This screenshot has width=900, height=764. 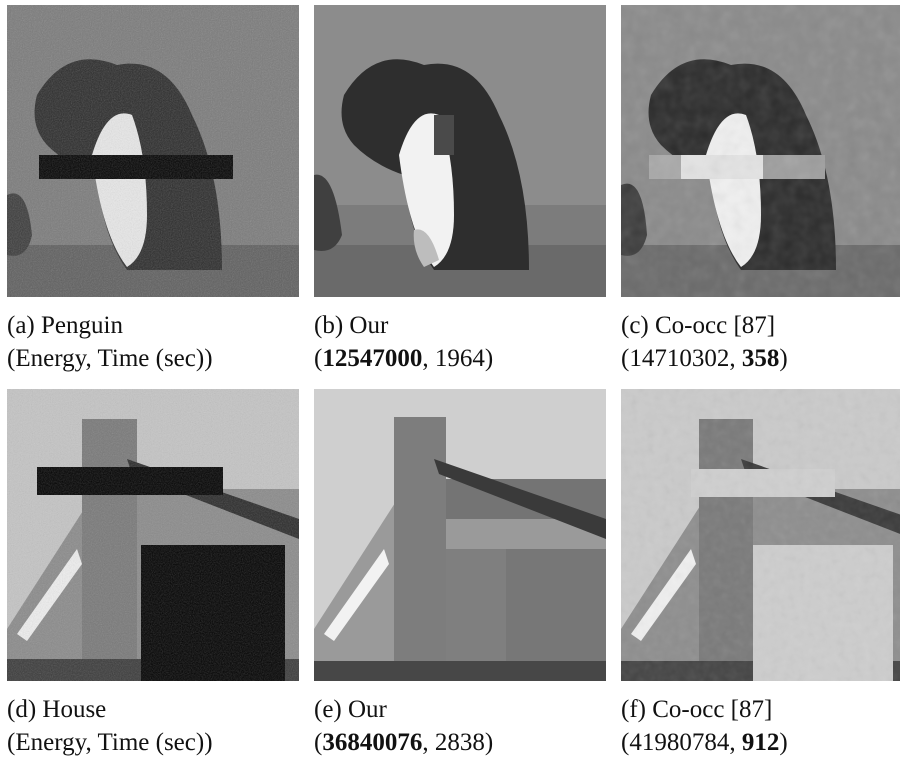 I want to click on caption-b-time: 1964, so click(x=459, y=358).